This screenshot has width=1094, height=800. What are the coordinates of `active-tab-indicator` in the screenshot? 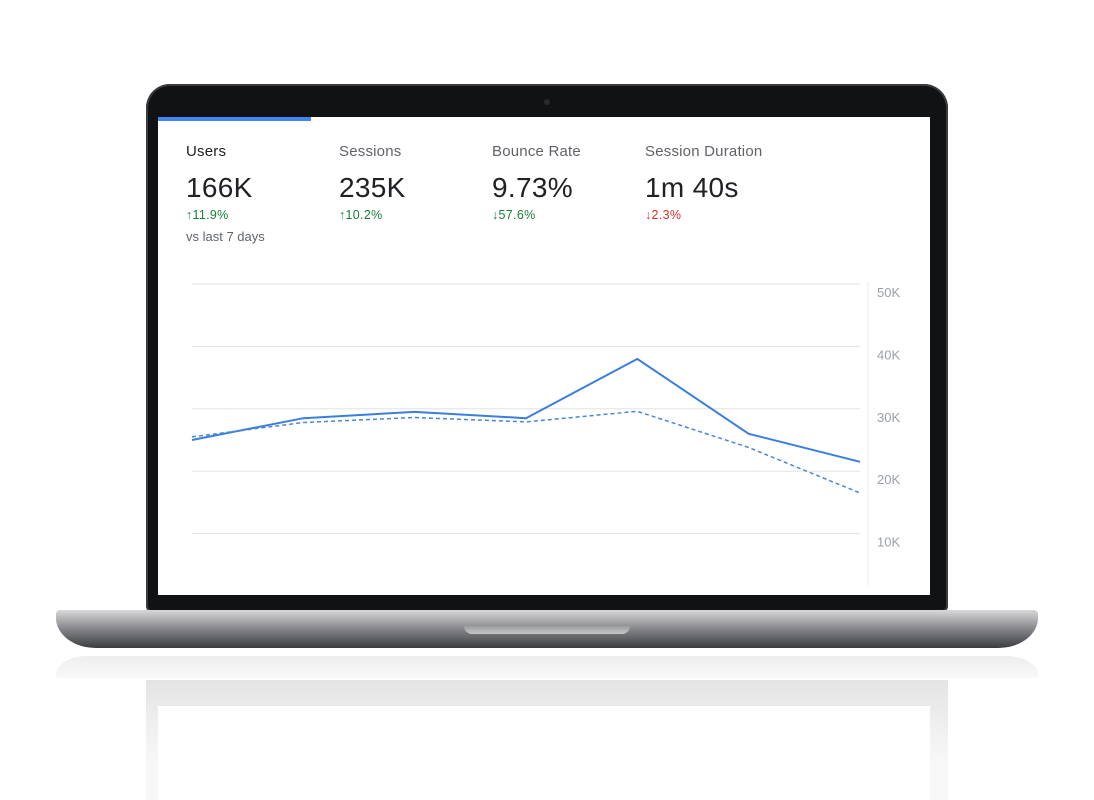 It's located at (234, 119).